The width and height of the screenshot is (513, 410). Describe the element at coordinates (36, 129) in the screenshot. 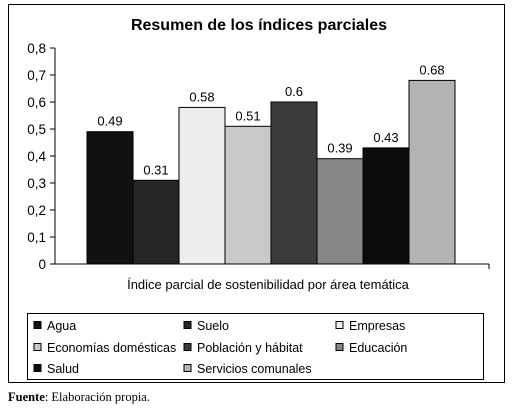

I see `y-tick-label: 0,5` at that location.